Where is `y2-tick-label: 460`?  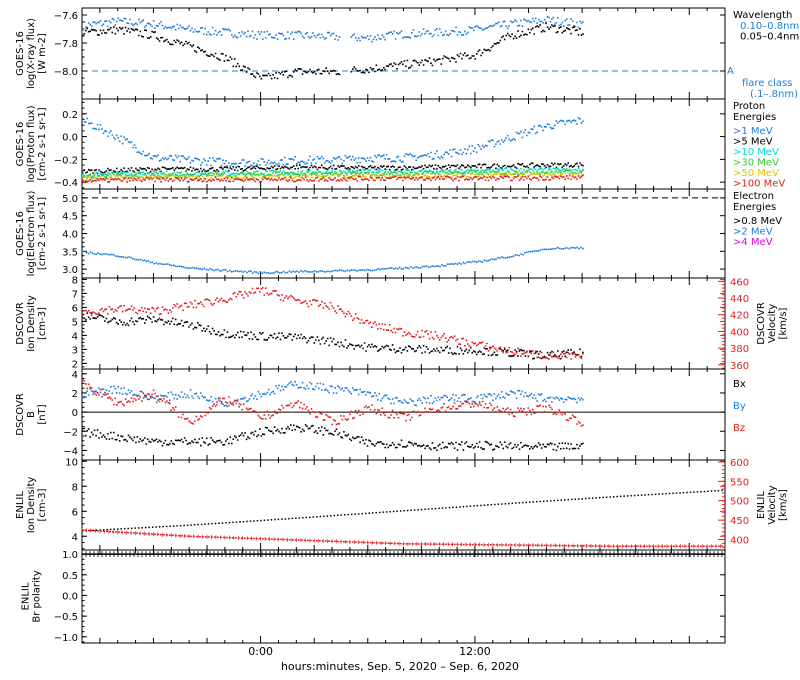 y2-tick-label: 460 is located at coordinates (739, 282).